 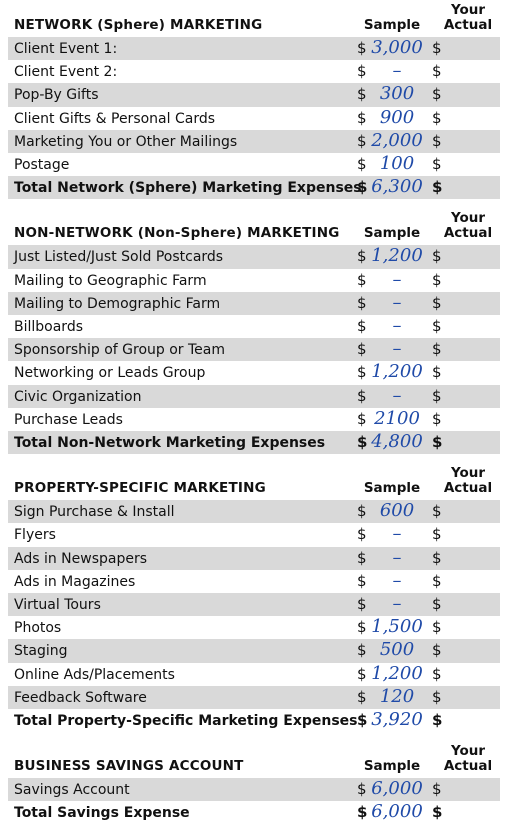 What do you see at coordinates (66, 49) in the screenshot?
I see `row-label: Client Event 1:` at bounding box center [66, 49].